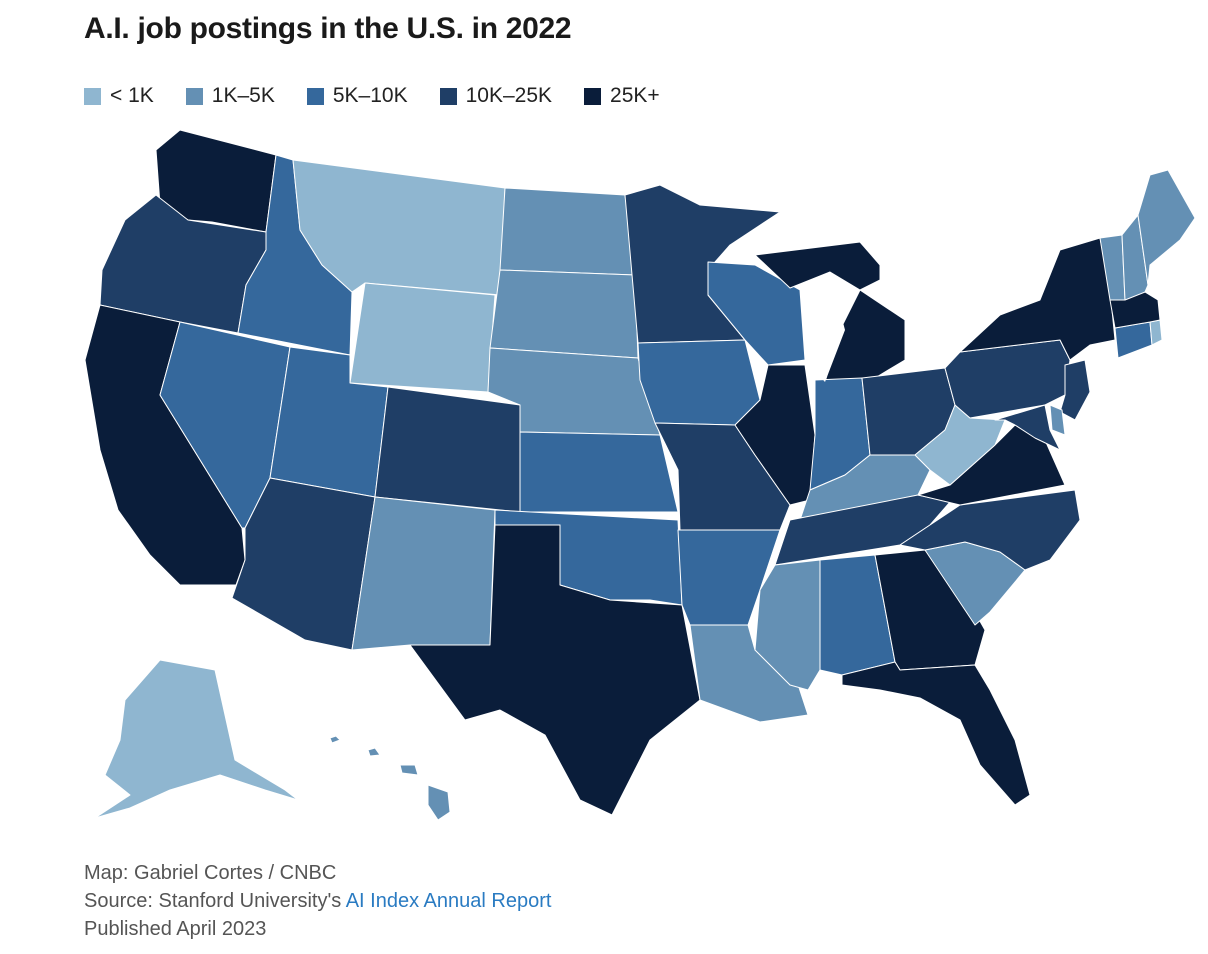 This screenshot has width=1208, height=954. Describe the element at coordinates (564, 314) in the screenshot. I see `state-sd` at that location.